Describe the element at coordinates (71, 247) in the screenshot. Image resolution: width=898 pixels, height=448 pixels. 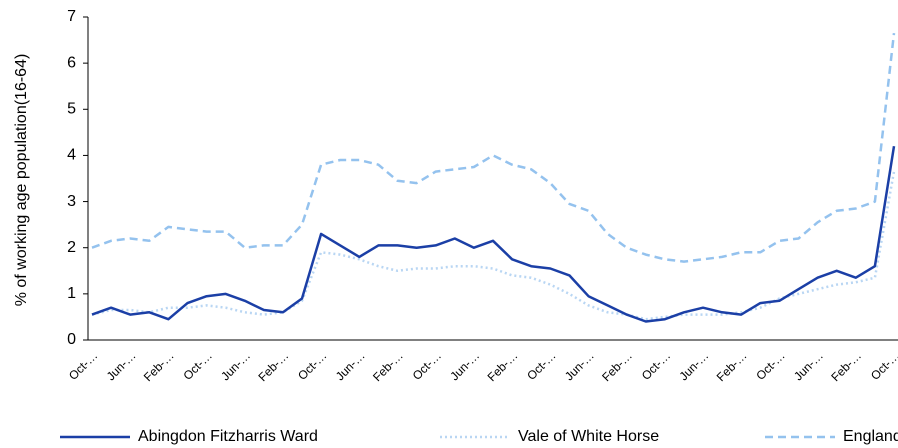
I see `y-tick-label: 2` at that location.